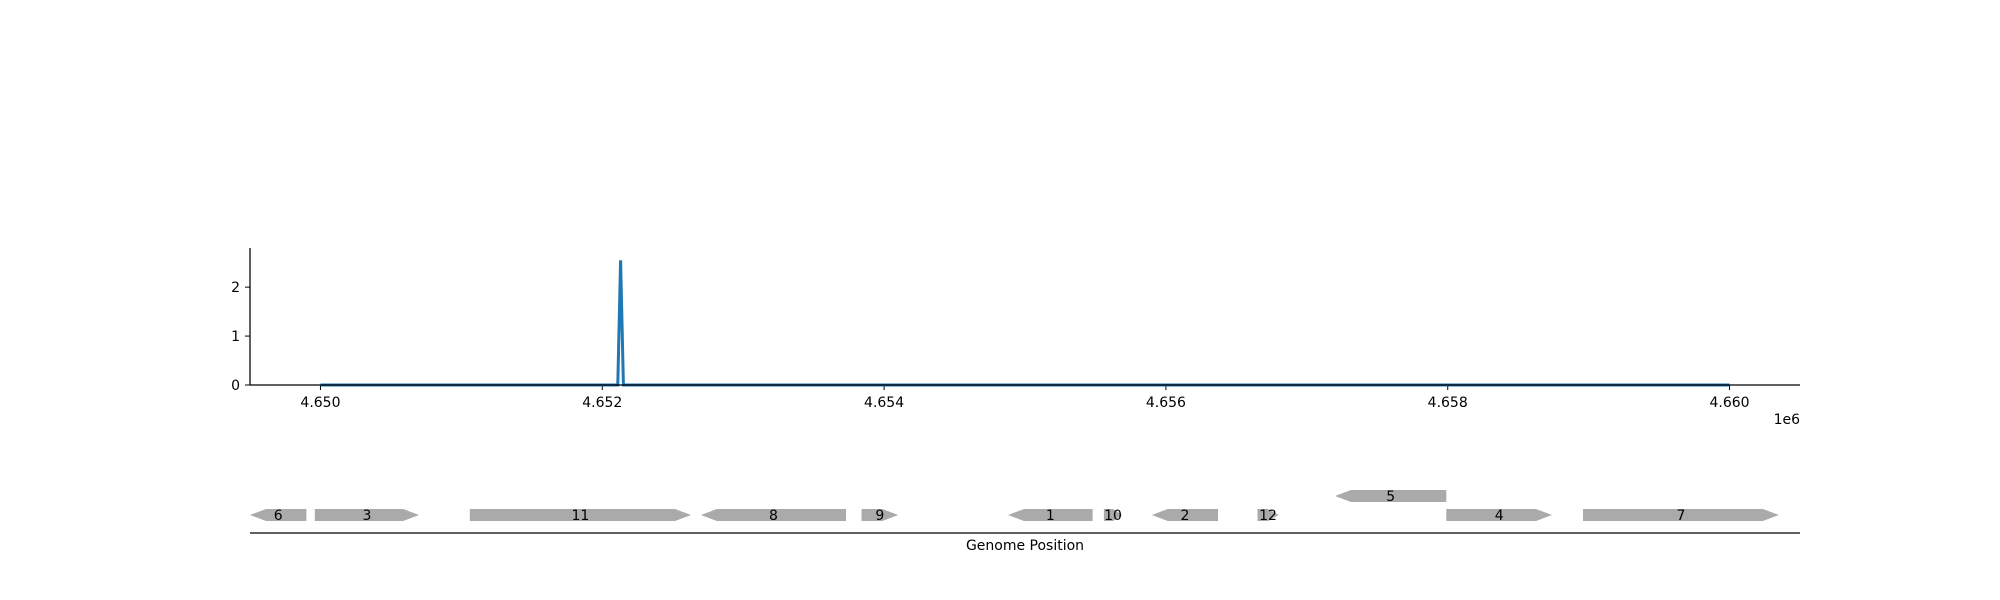 The image size is (2000, 600). Describe the element at coordinates (884, 403) in the screenshot. I see `x-tick-label: 4.654` at that location.